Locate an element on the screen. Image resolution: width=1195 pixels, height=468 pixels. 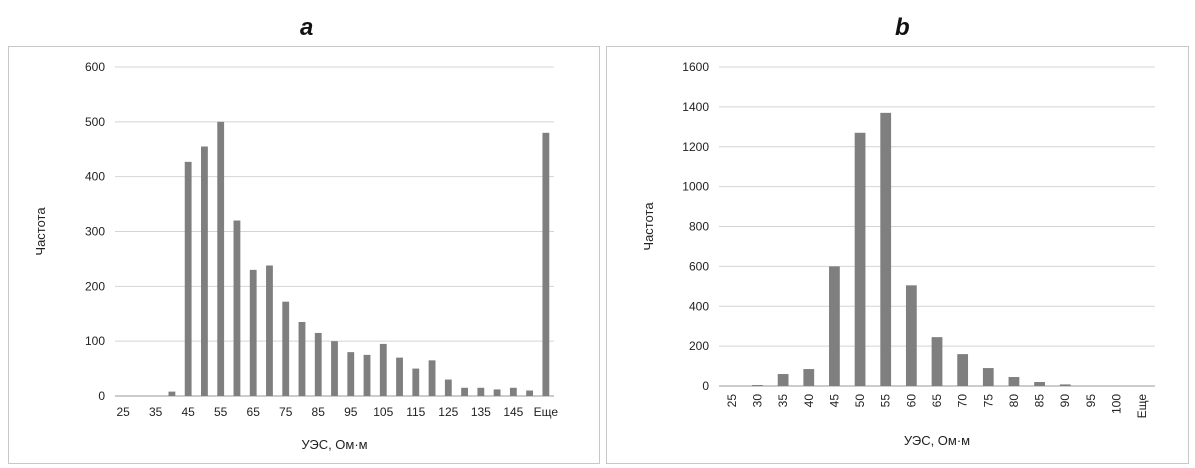
x-tick-label: 40 is located at coordinates (809, 401).